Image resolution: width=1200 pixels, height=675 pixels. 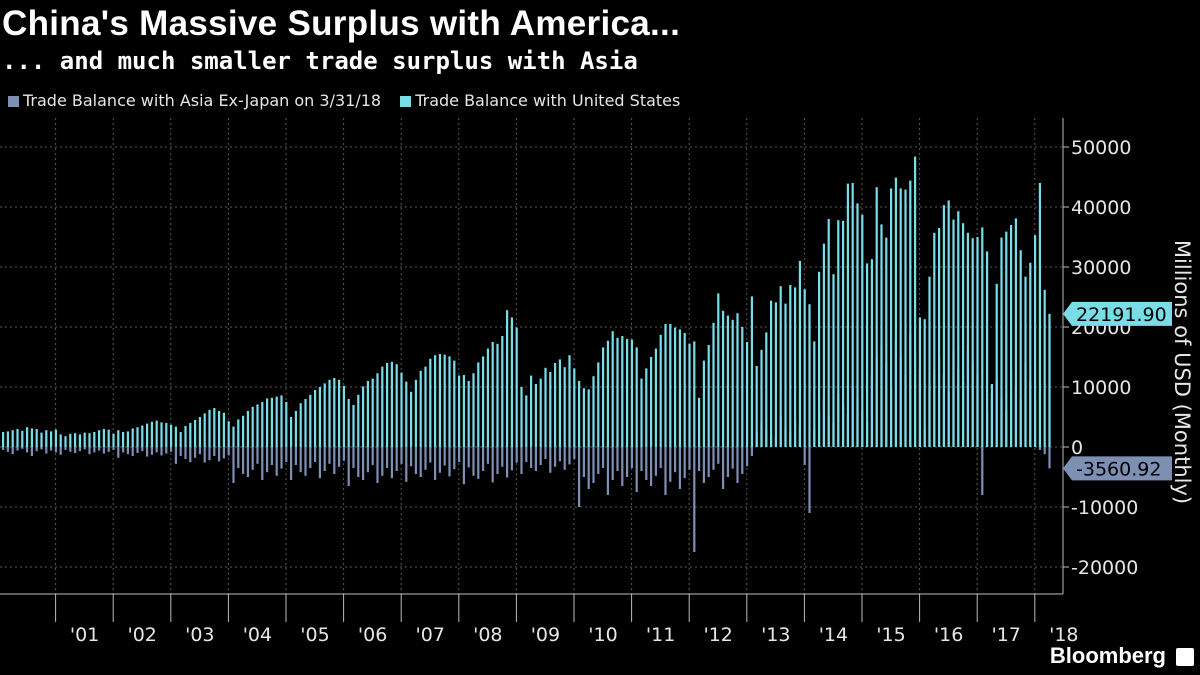 I want to click on legend-swatch-asia, so click(x=13, y=101).